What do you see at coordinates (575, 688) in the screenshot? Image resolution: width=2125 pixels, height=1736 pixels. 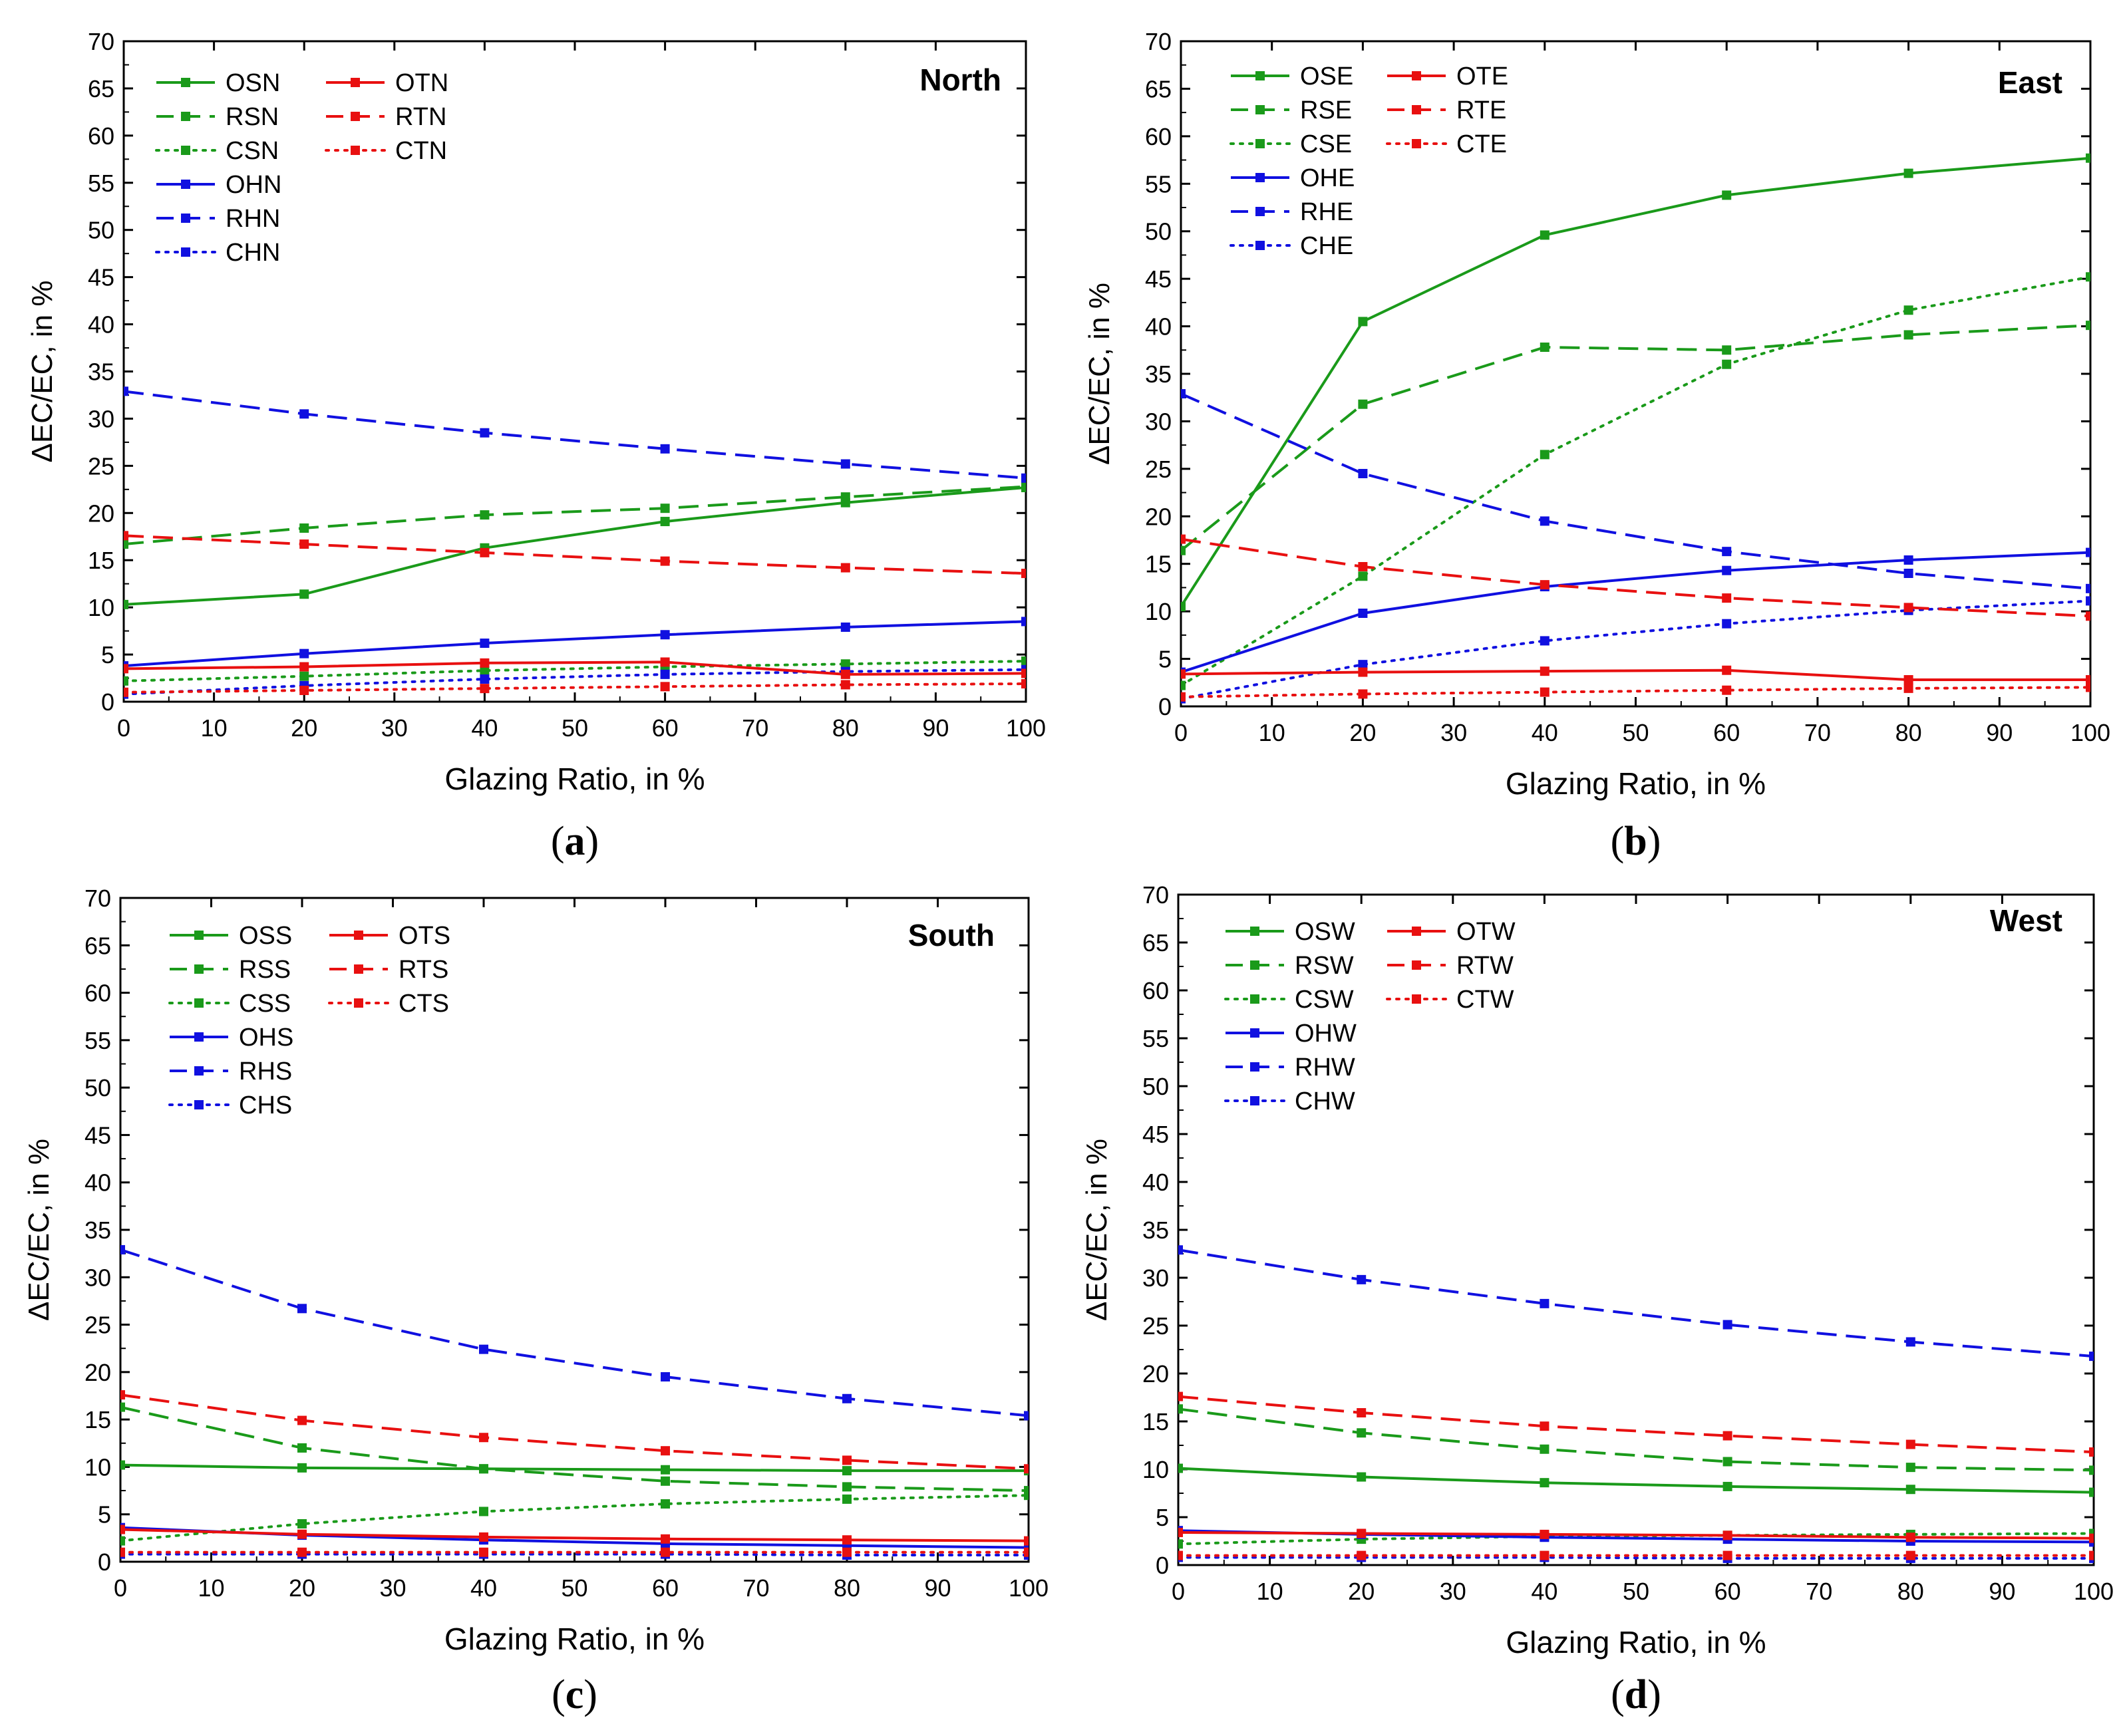 I see `series-ctn` at bounding box center [575, 688].